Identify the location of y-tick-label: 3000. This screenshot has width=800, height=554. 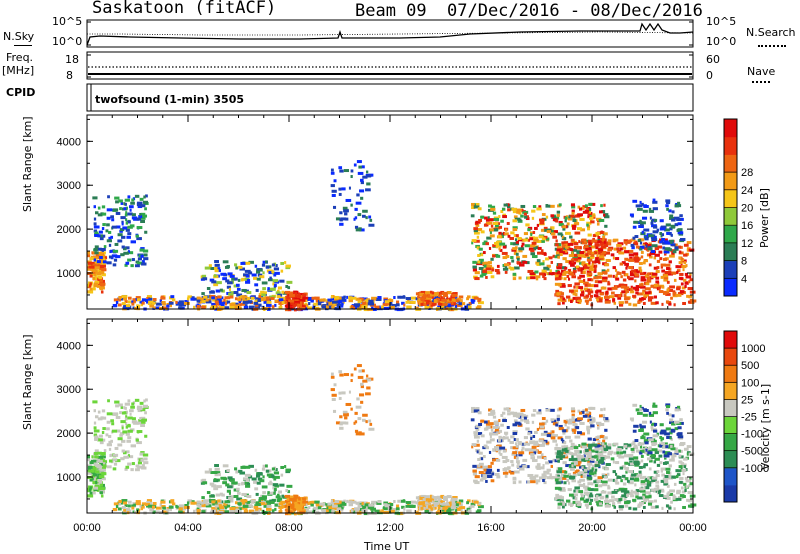
(69, 186).